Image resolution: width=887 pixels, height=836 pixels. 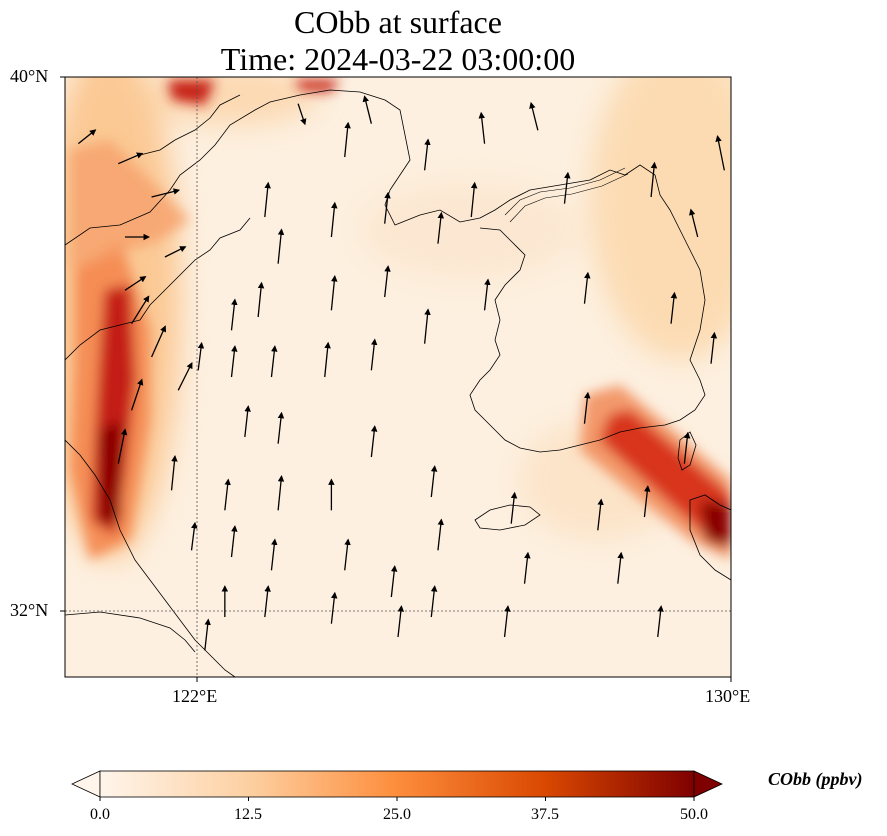 What do you see at coordinates (29, 76) in the screenshot?
I see `lat-label-40N: 40°N` at bounding box center [29, 76].